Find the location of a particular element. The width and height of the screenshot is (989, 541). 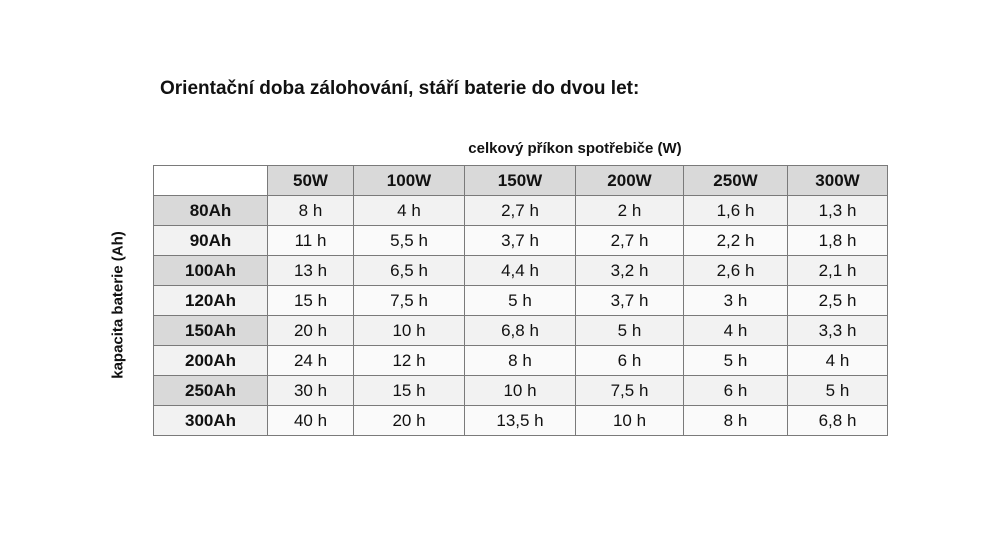

row-caption: kapacita baterie (Ah) is located at coordinates (118, 305).